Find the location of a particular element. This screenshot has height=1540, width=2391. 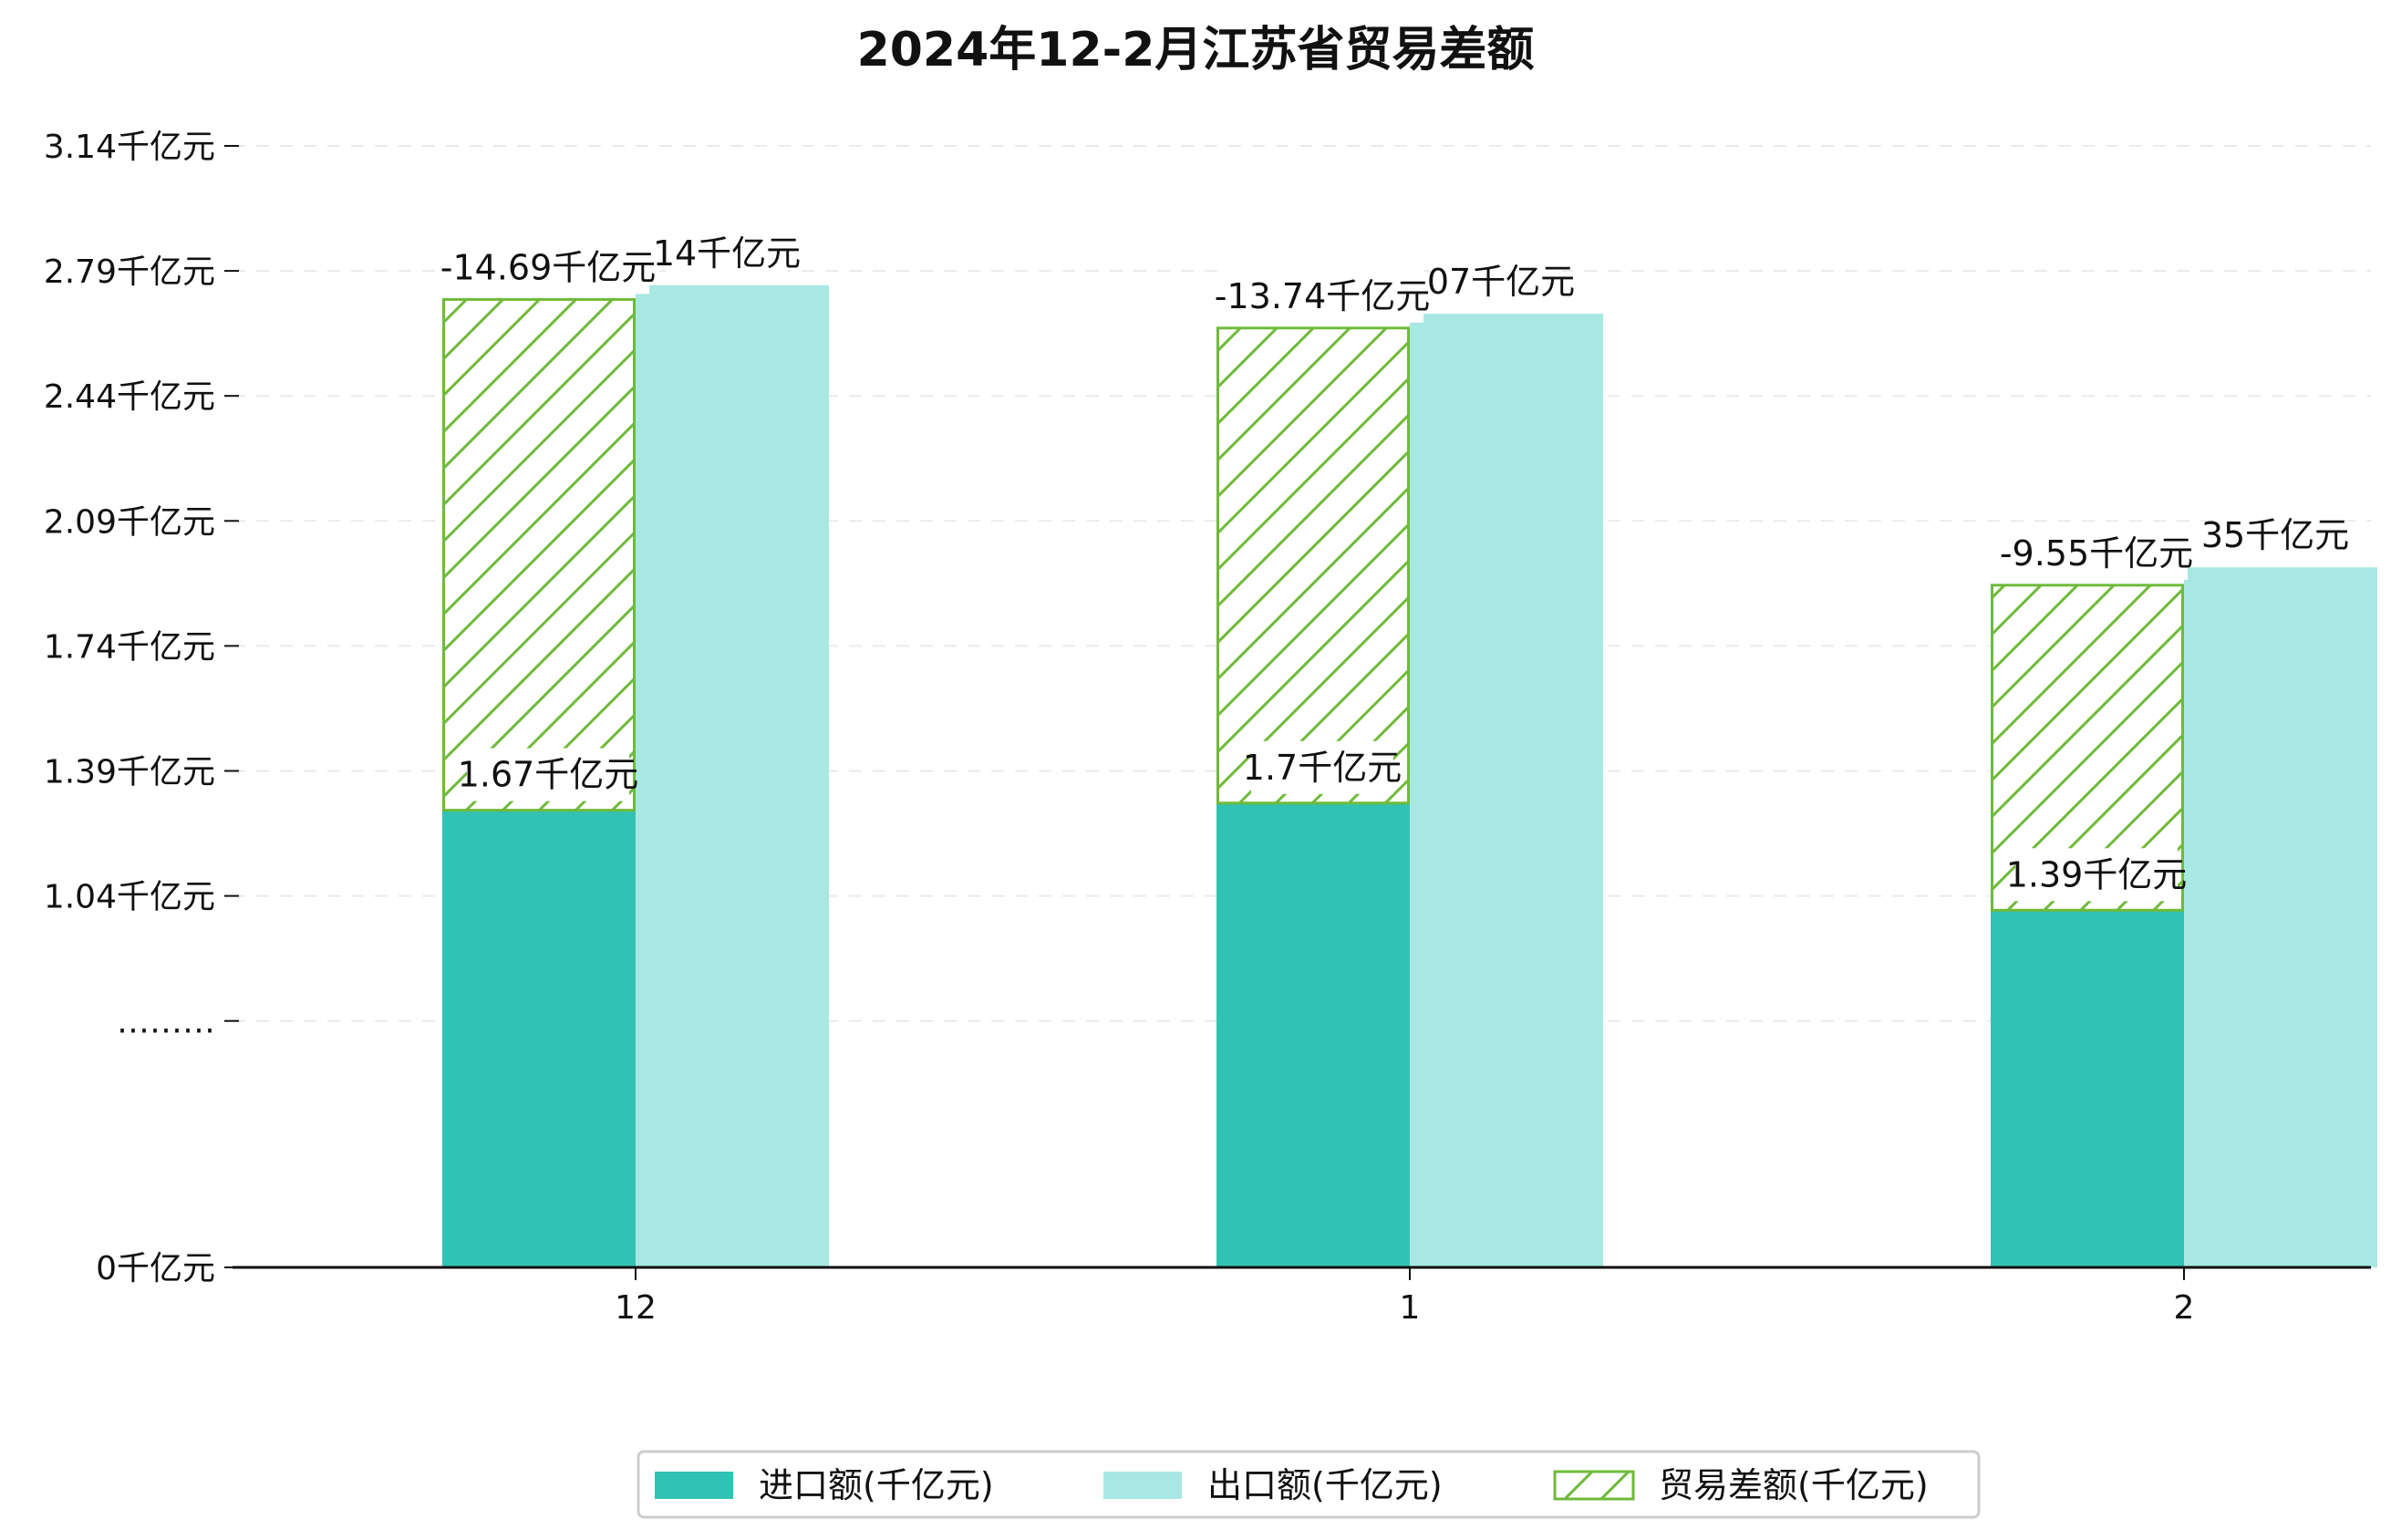

import-value-label: 1.67千亿元 is located at coordinates (548, 775).